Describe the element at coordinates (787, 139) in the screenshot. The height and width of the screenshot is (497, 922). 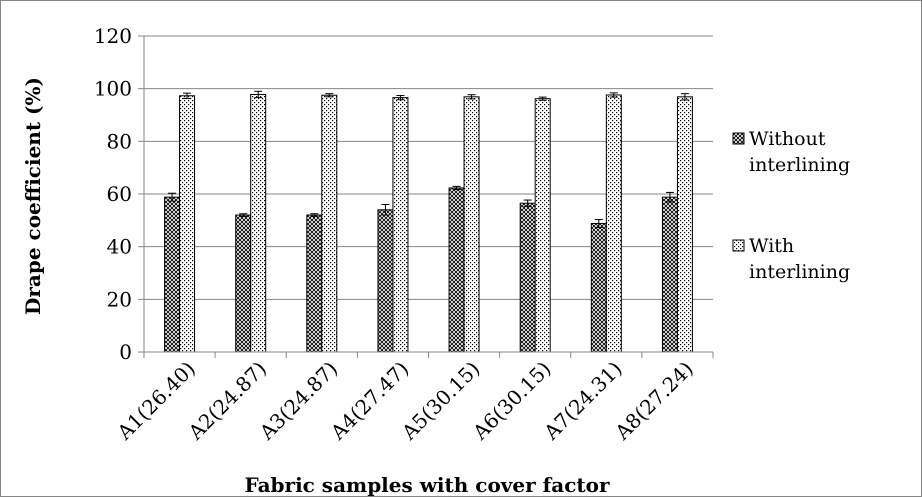
I see `legend-label: Without` at that location.